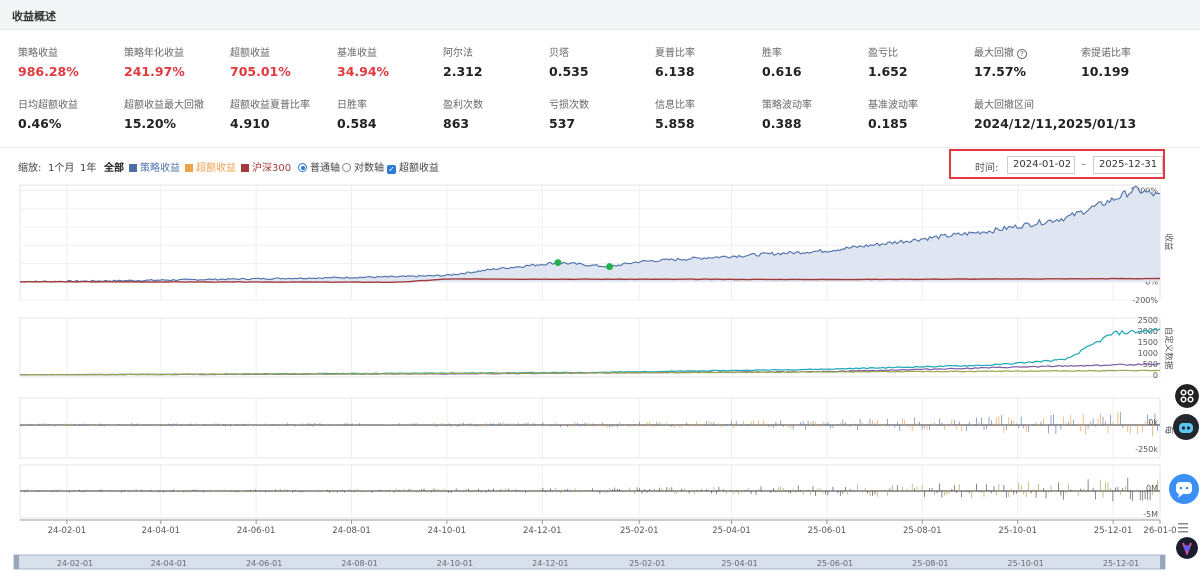  I want to click on robot-icon, so click(1186, 428).